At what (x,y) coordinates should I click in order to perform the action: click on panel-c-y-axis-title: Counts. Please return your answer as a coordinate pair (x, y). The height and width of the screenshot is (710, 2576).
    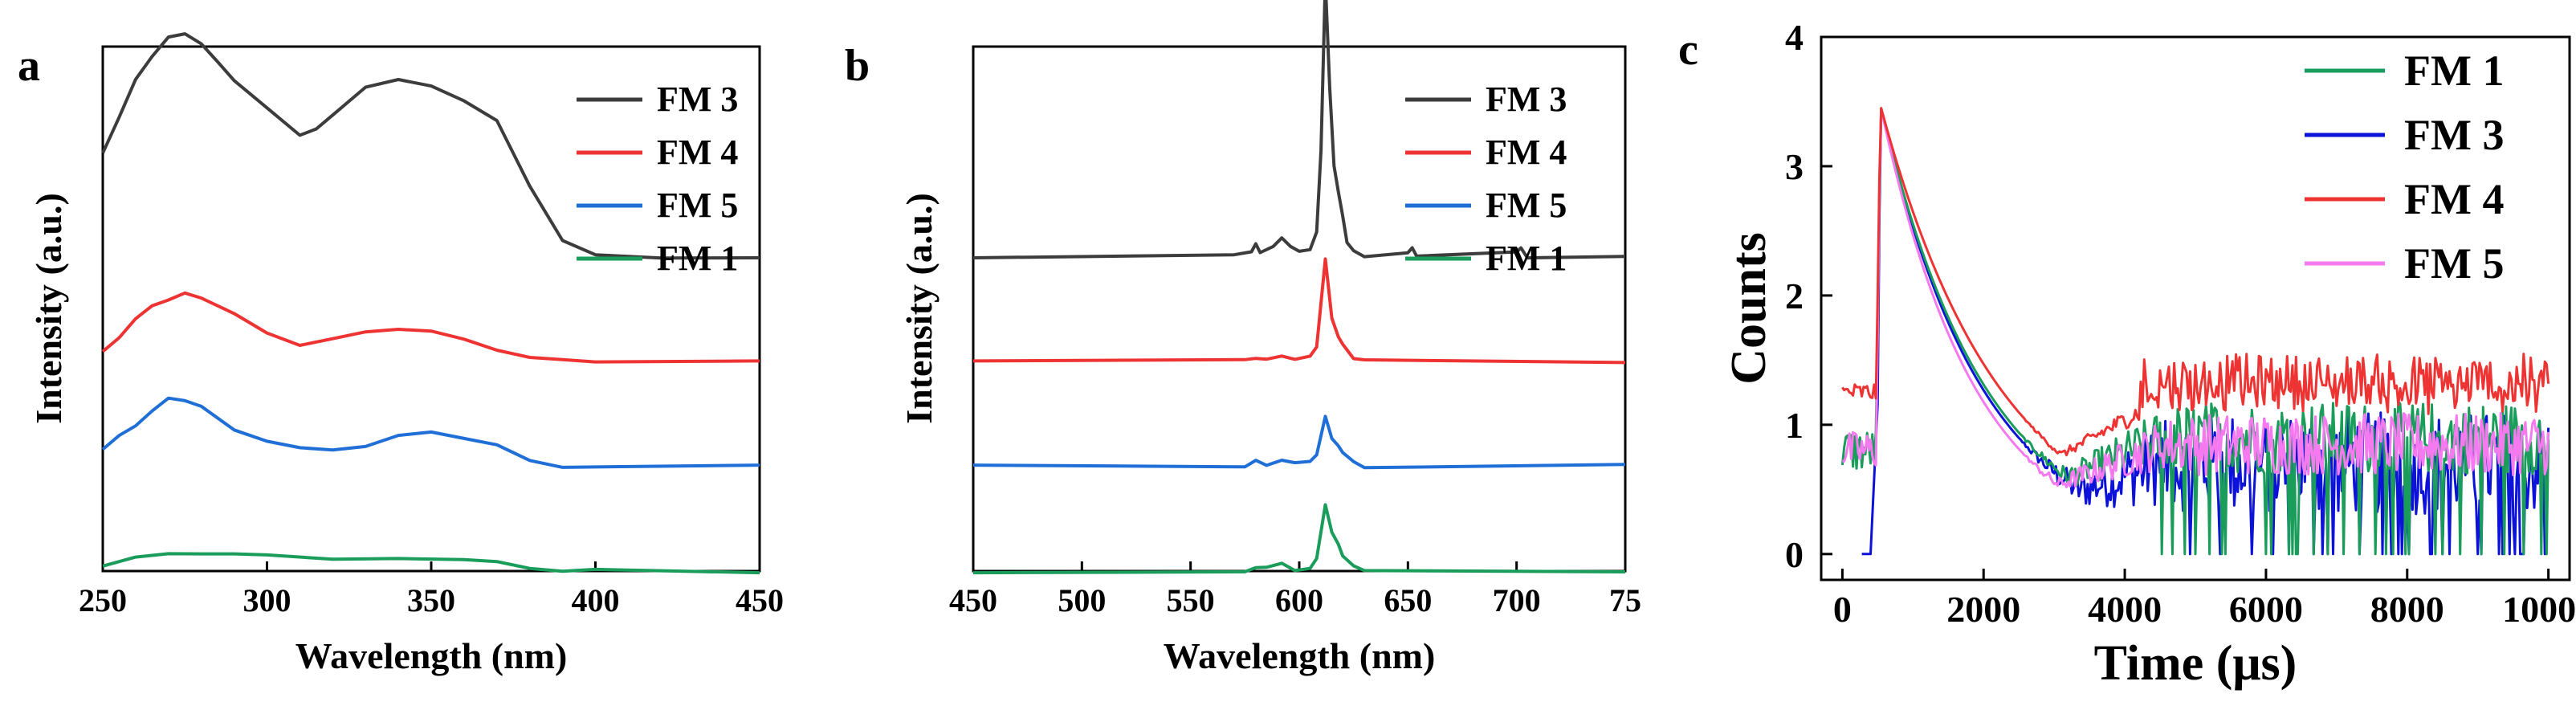
    Looking at the image, I should click on (1749, 308).